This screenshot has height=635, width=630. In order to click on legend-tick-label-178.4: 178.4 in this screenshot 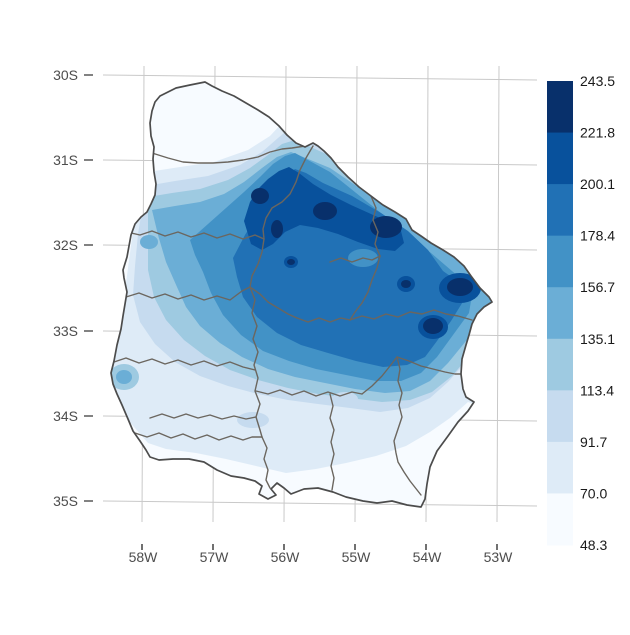, I will do `click(597, 236)`.